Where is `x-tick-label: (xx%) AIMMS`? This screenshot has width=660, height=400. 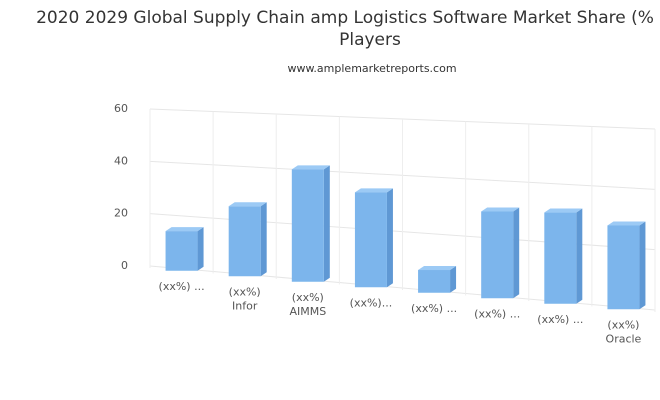
x-tick-label: (xx%) AIMMS is located at coordinates (307, 304).